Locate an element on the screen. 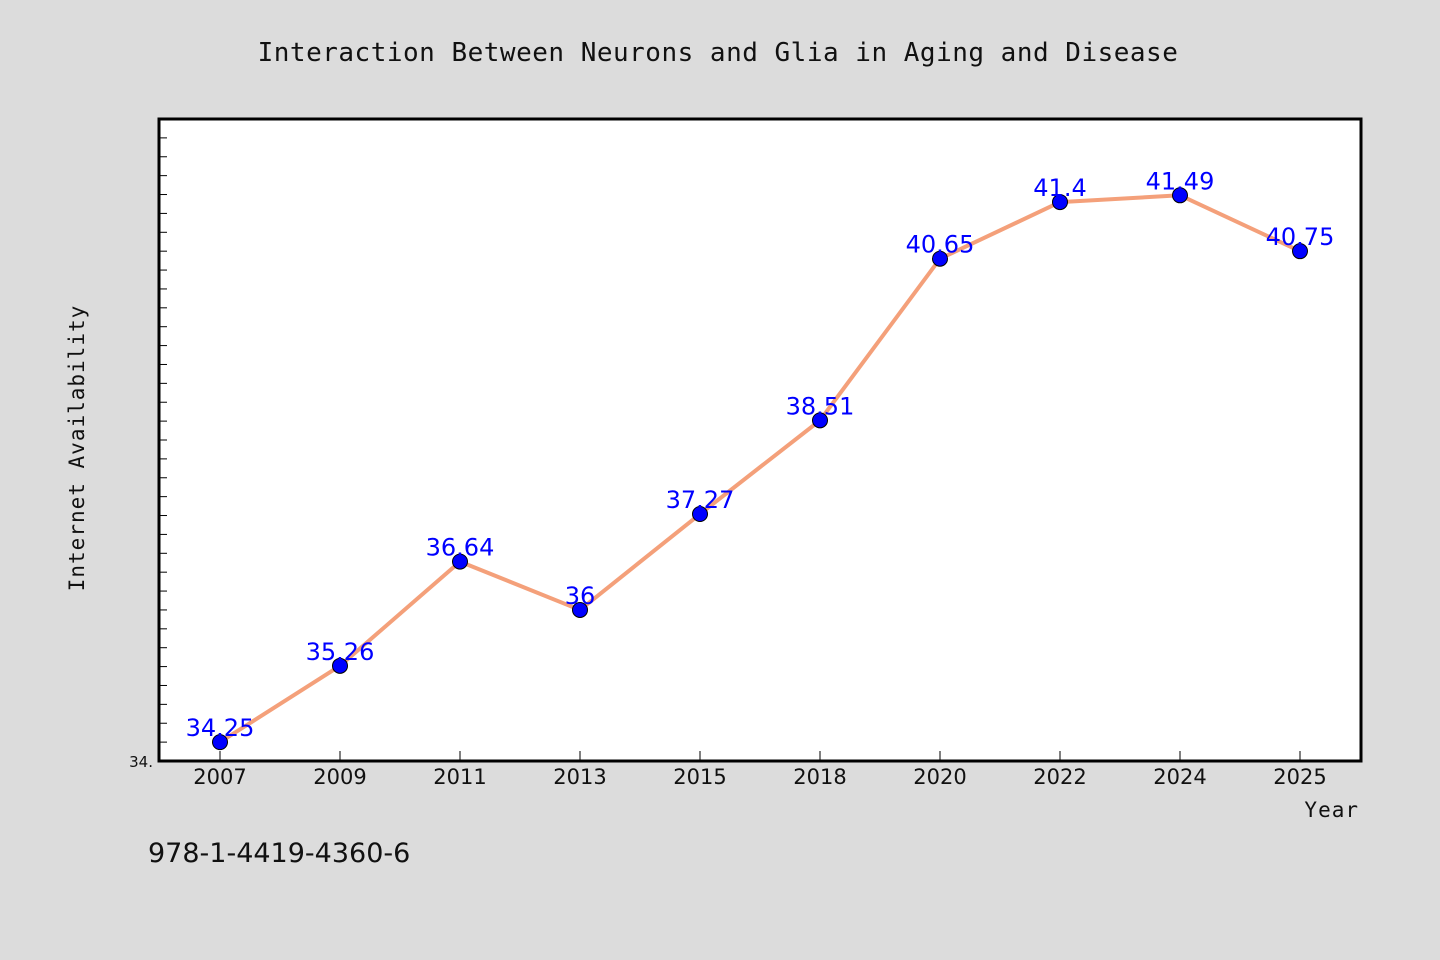 This screenshot has width=1440, height=960. x-tick-label: 2013 is located at coordinates (579, 777).